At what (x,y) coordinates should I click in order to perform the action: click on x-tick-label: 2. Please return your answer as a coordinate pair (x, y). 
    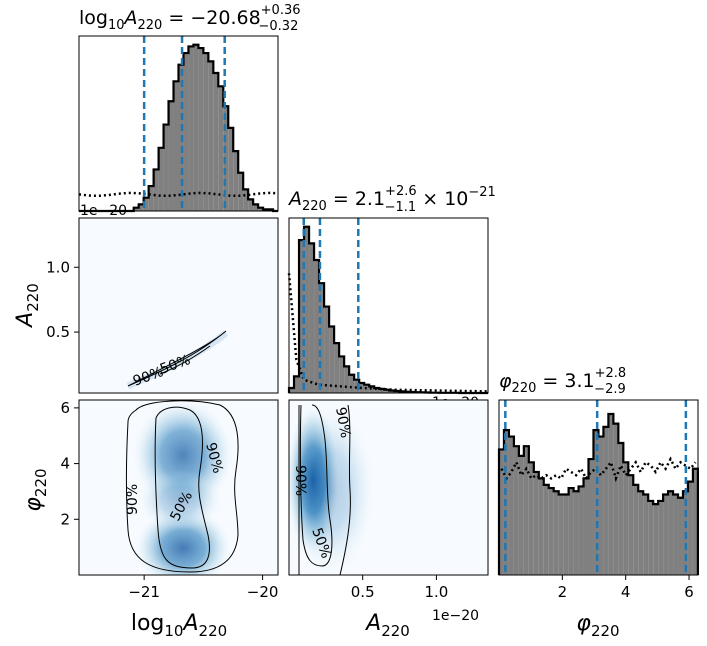
    Looking at the image, I should click on (563, 592).